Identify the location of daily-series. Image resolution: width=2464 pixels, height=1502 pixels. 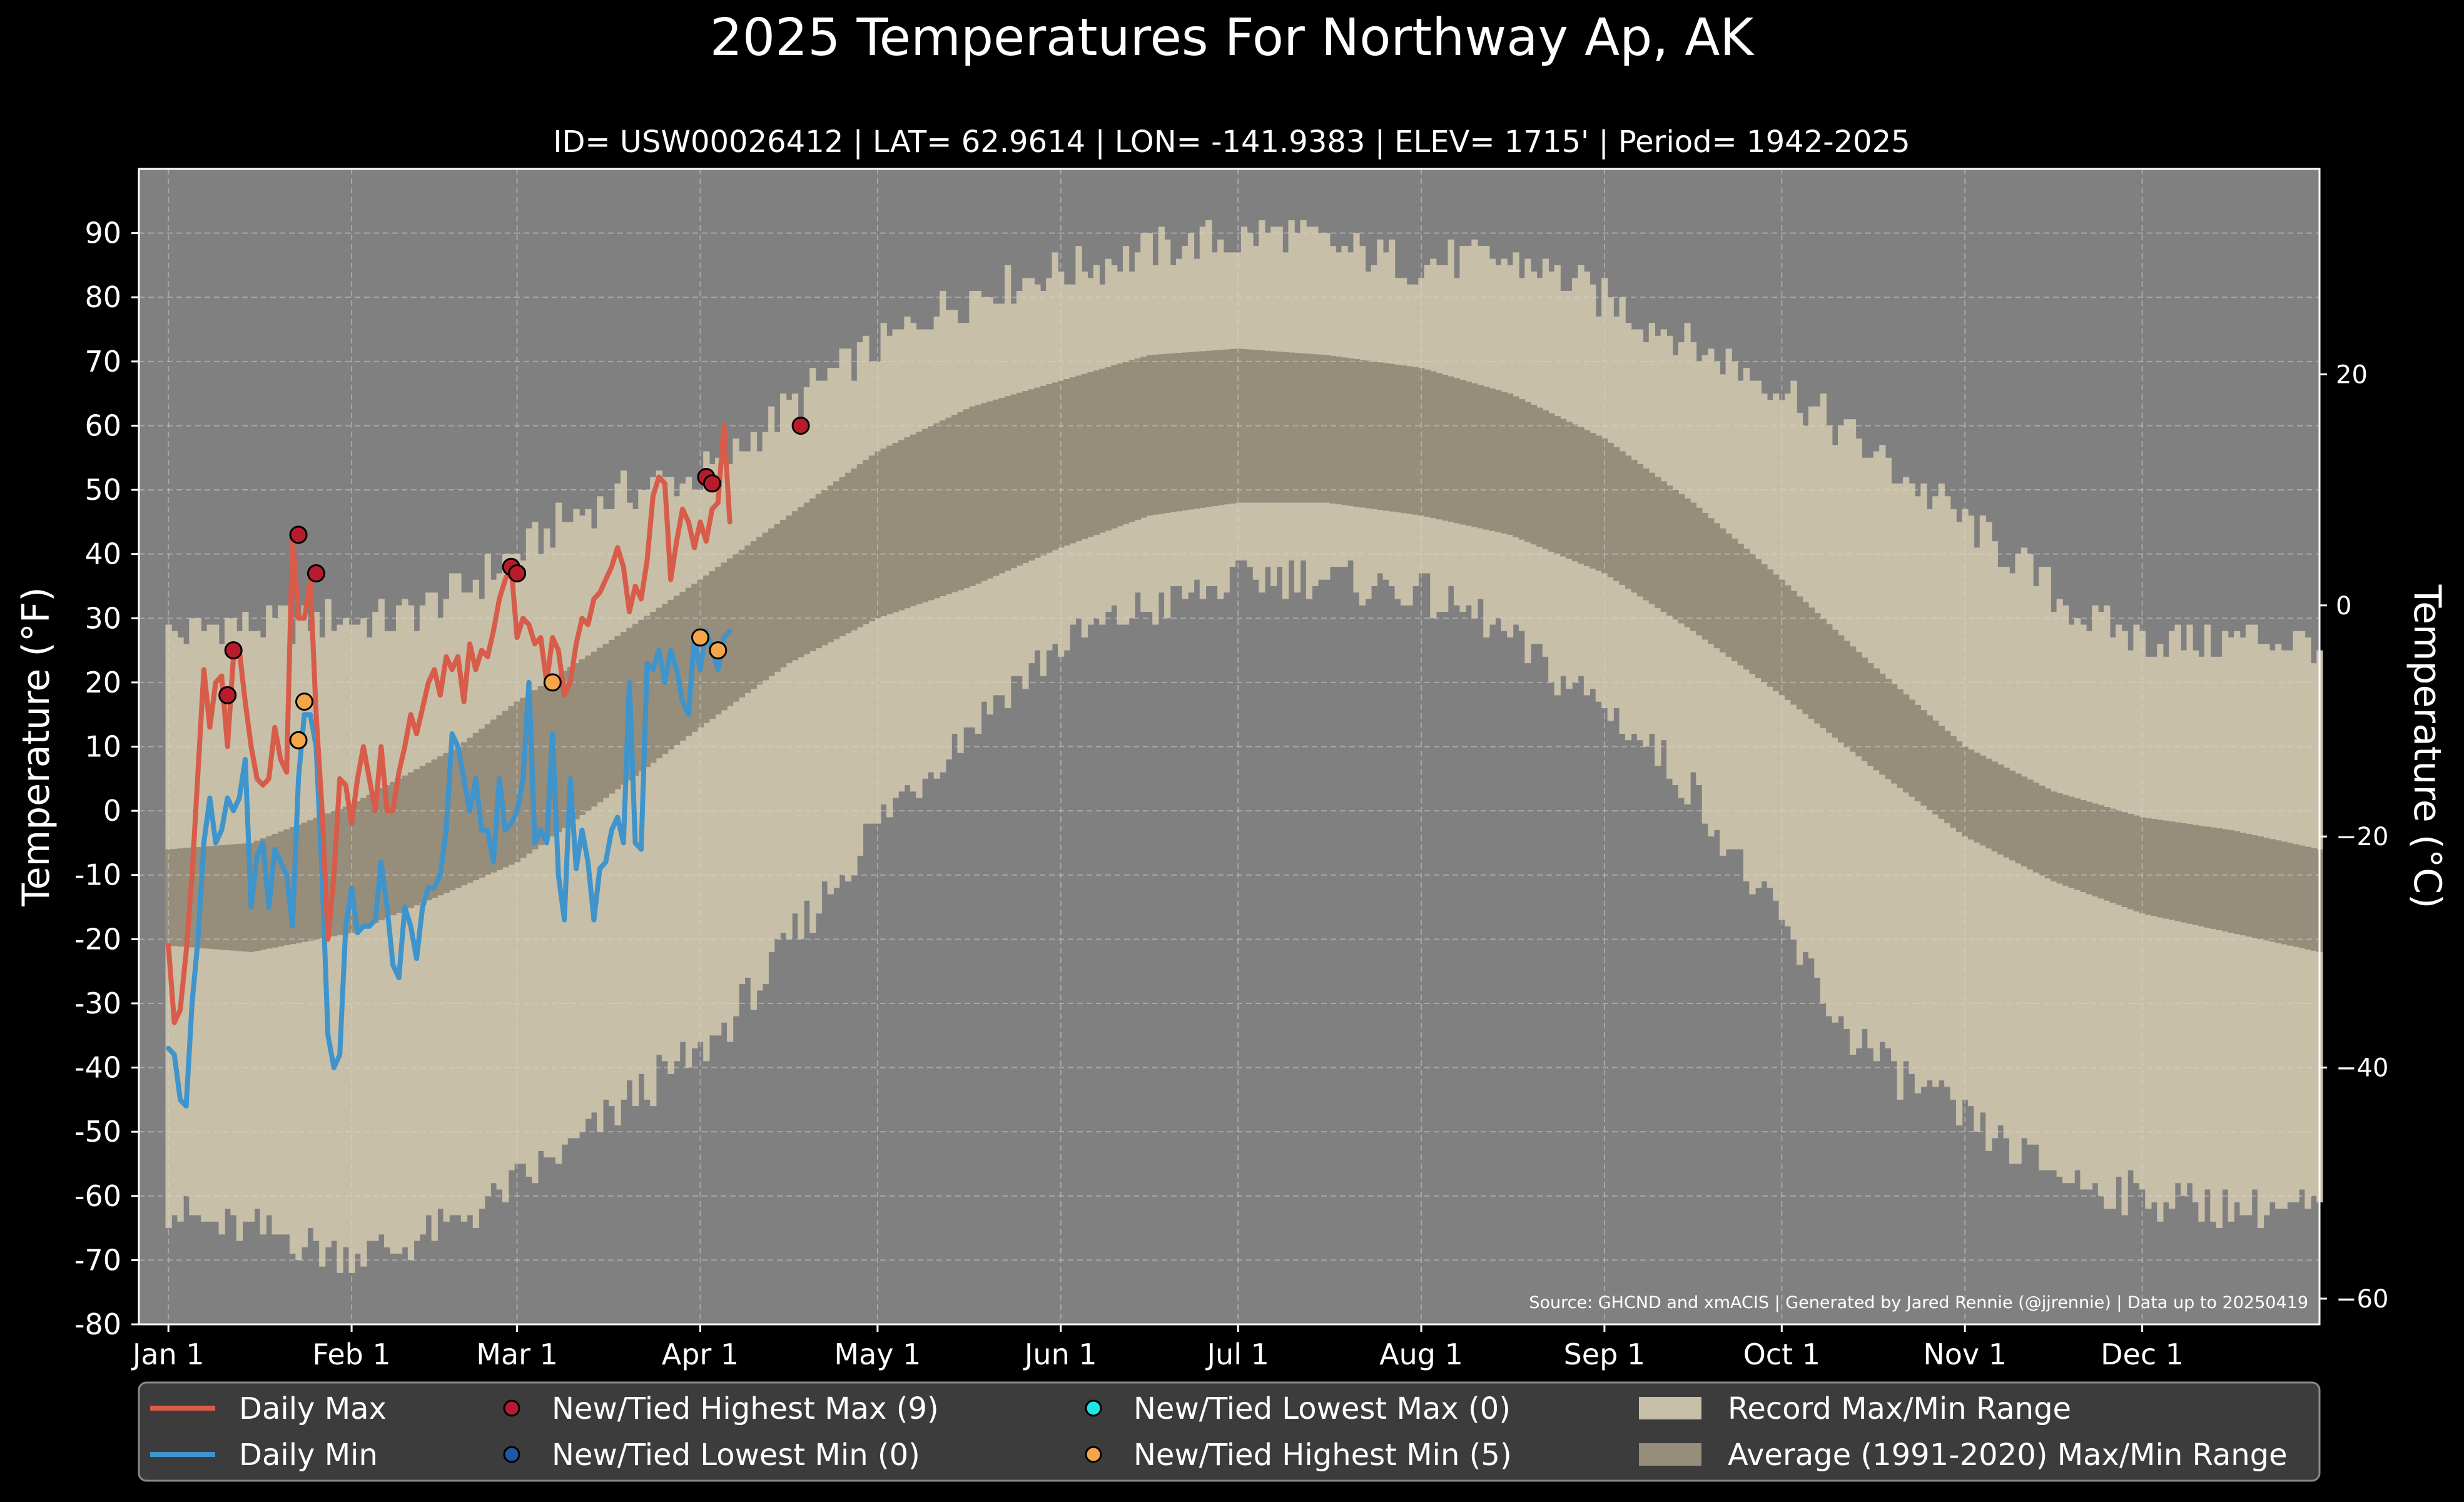
(449, 766).